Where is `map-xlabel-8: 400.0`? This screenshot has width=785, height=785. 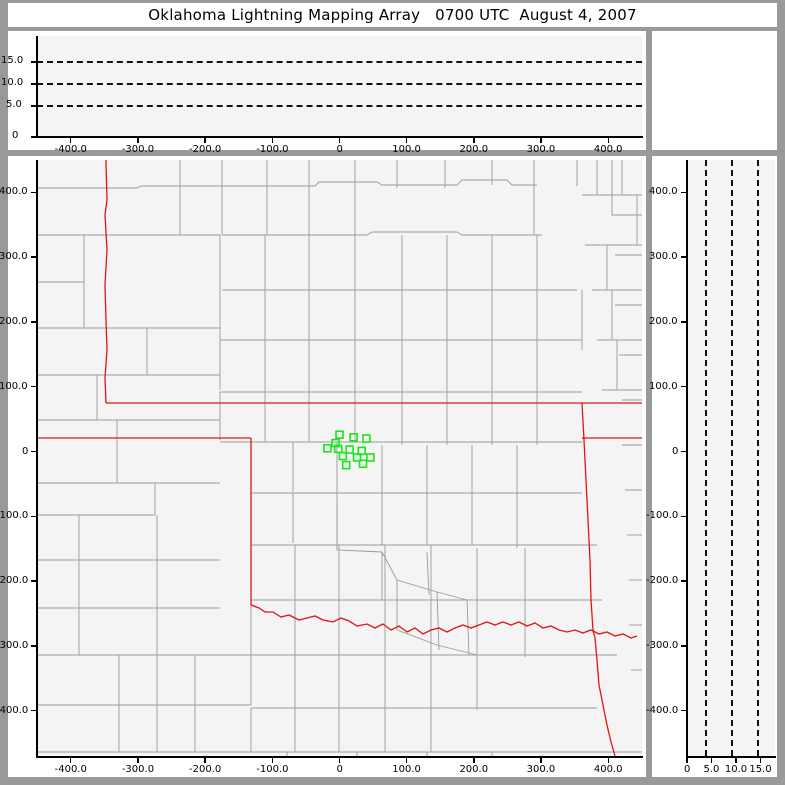 map-xlabel-8: 400.0 is located at coordinates (608, 769).